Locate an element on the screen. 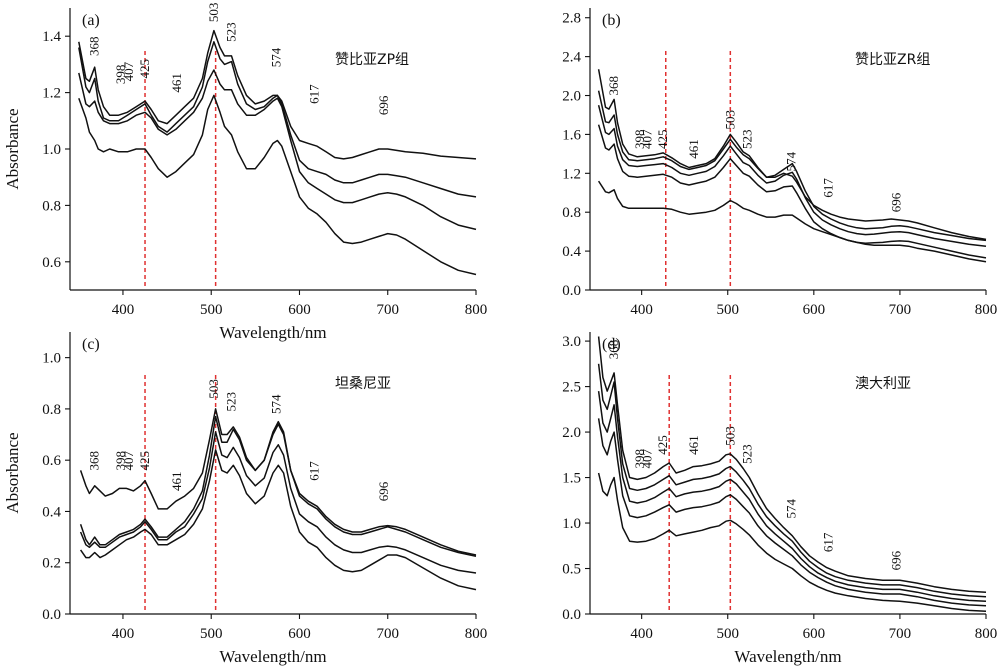  y-tick-label: 1.5 is located at coordinates (571, 479).